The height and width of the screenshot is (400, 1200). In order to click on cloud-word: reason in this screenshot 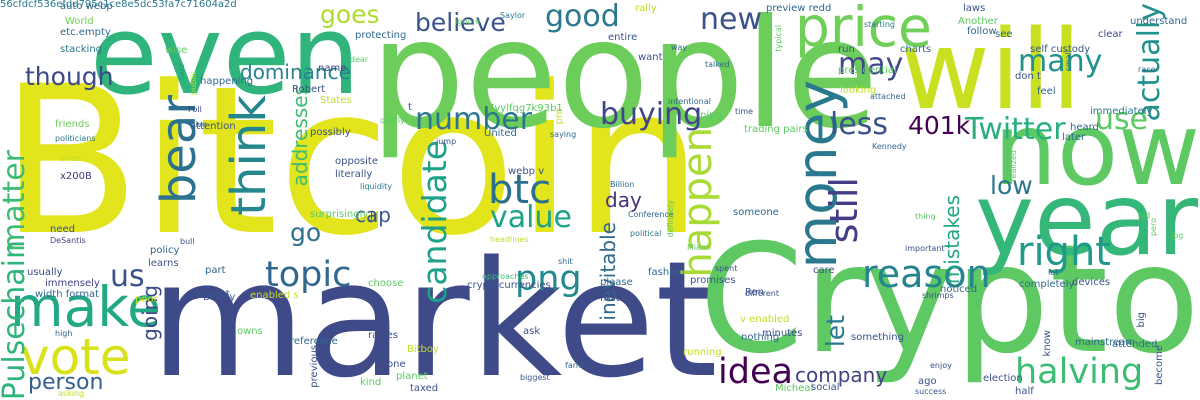, I will do `click(926, 274)`.